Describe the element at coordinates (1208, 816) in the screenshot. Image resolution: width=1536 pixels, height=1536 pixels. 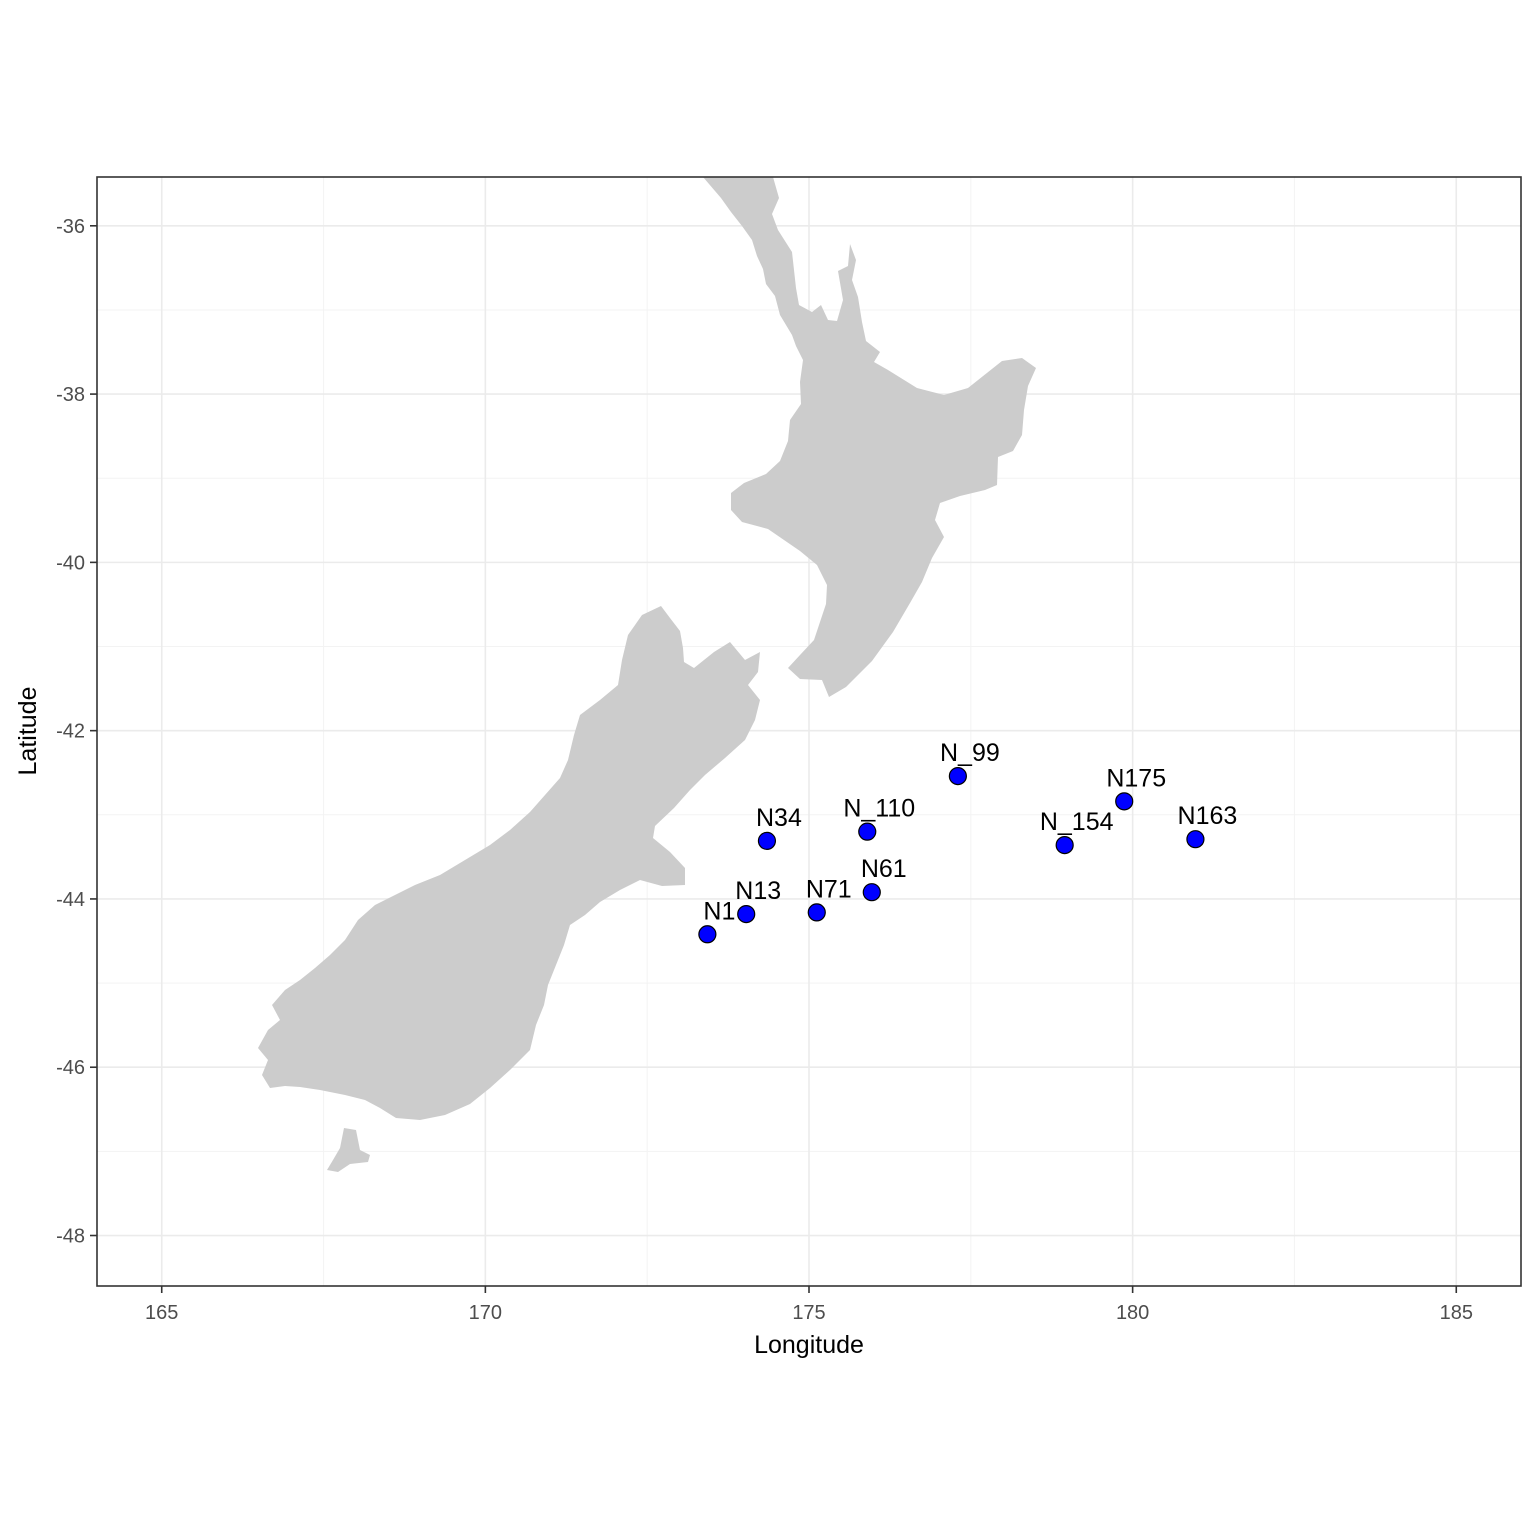
I see `sample-point-label: N163` at that location.